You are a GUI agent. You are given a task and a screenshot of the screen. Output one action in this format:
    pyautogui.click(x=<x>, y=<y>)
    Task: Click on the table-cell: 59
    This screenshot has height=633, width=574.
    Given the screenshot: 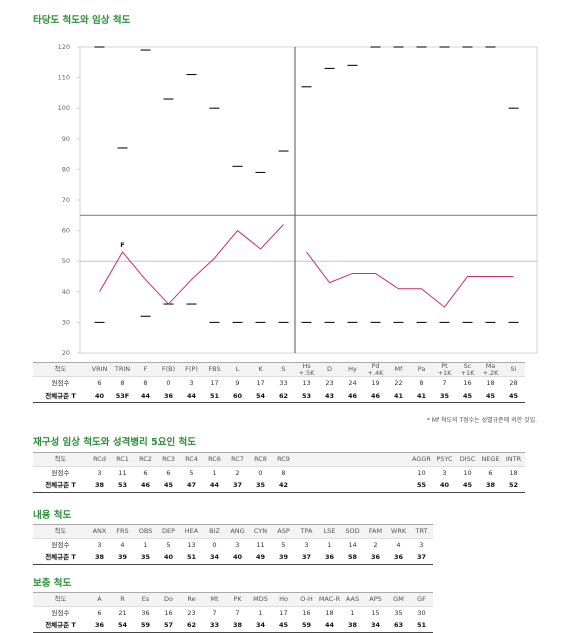 What is the action you would take?
    pyautogui.click(x=306, y=626)
    